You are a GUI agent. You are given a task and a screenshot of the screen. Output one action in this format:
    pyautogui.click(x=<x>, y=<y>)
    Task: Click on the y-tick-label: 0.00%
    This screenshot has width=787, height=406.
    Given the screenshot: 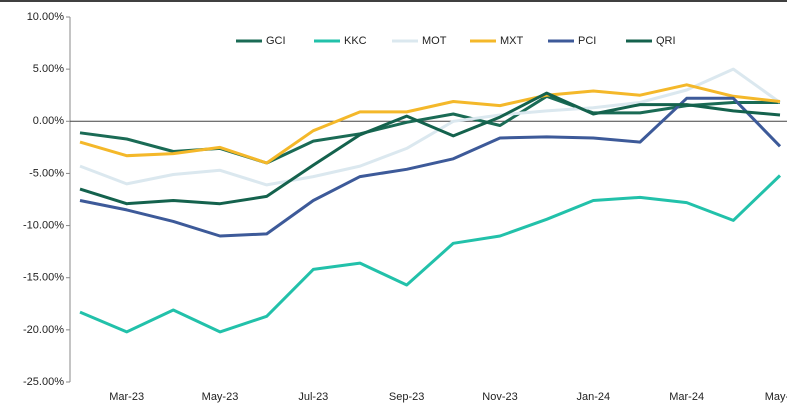 What is the action you would take?
    pyautogui.click(x=48, y=121)
    